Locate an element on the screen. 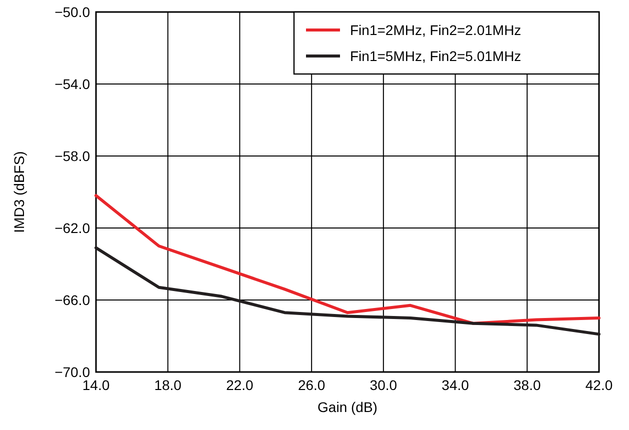  y-tick-label: −62.0 is located at coordinates (72, 228).